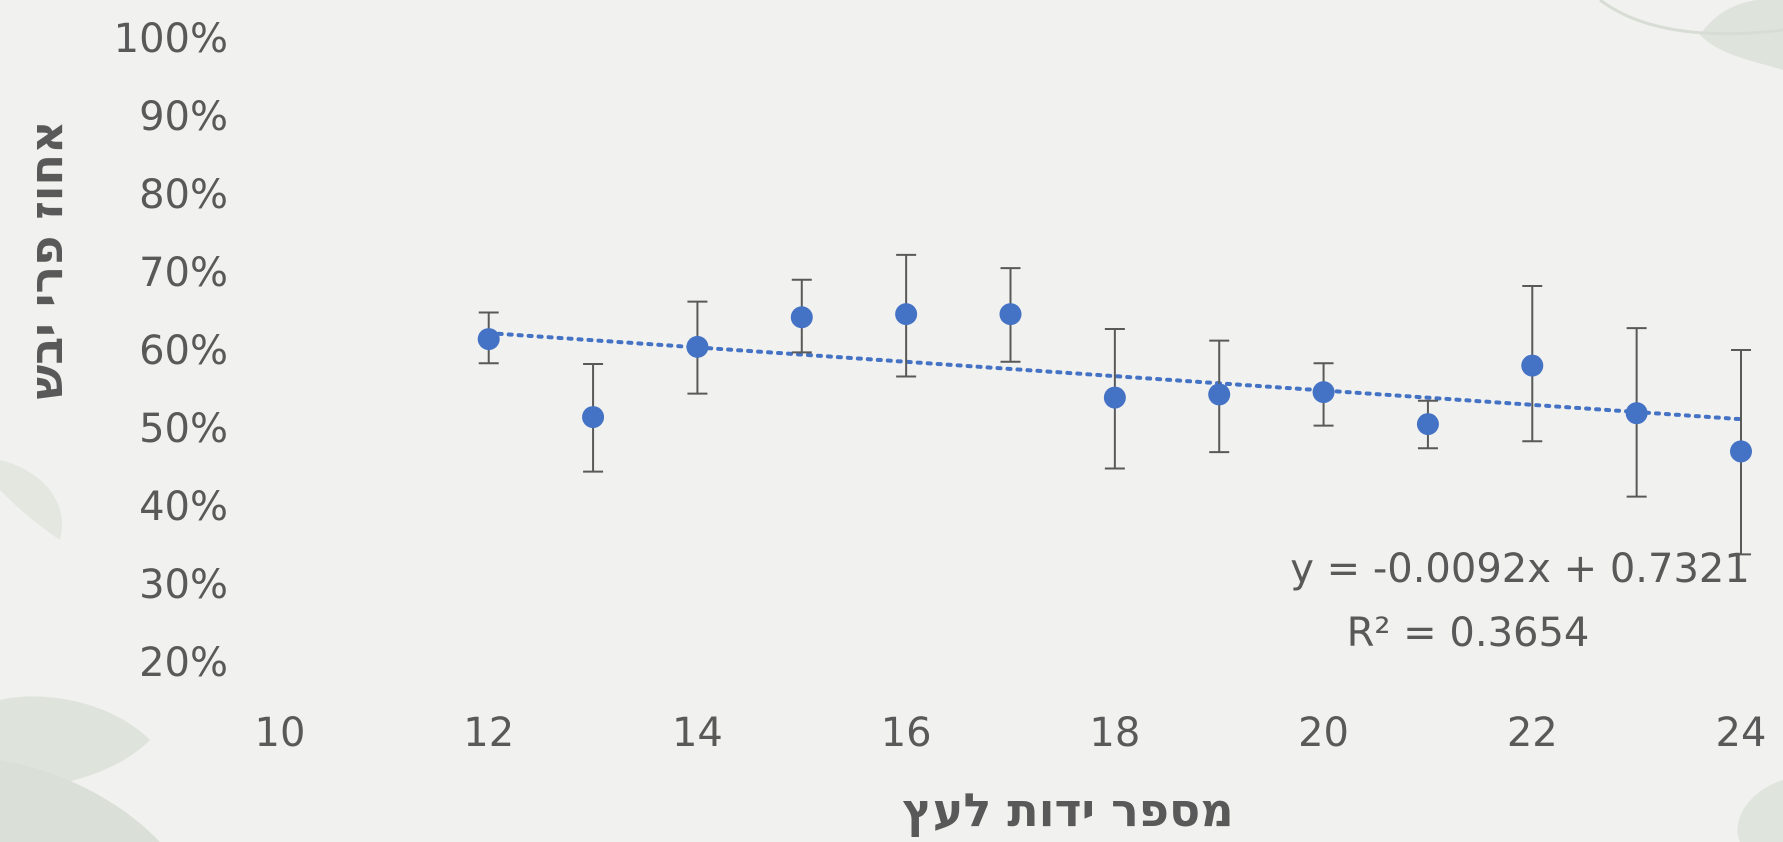 This screenshot has width=1783, height=842. Describe the element at coordinates (183, 585) in the screenshot. I see `y-tick-label: 30%` at that location.